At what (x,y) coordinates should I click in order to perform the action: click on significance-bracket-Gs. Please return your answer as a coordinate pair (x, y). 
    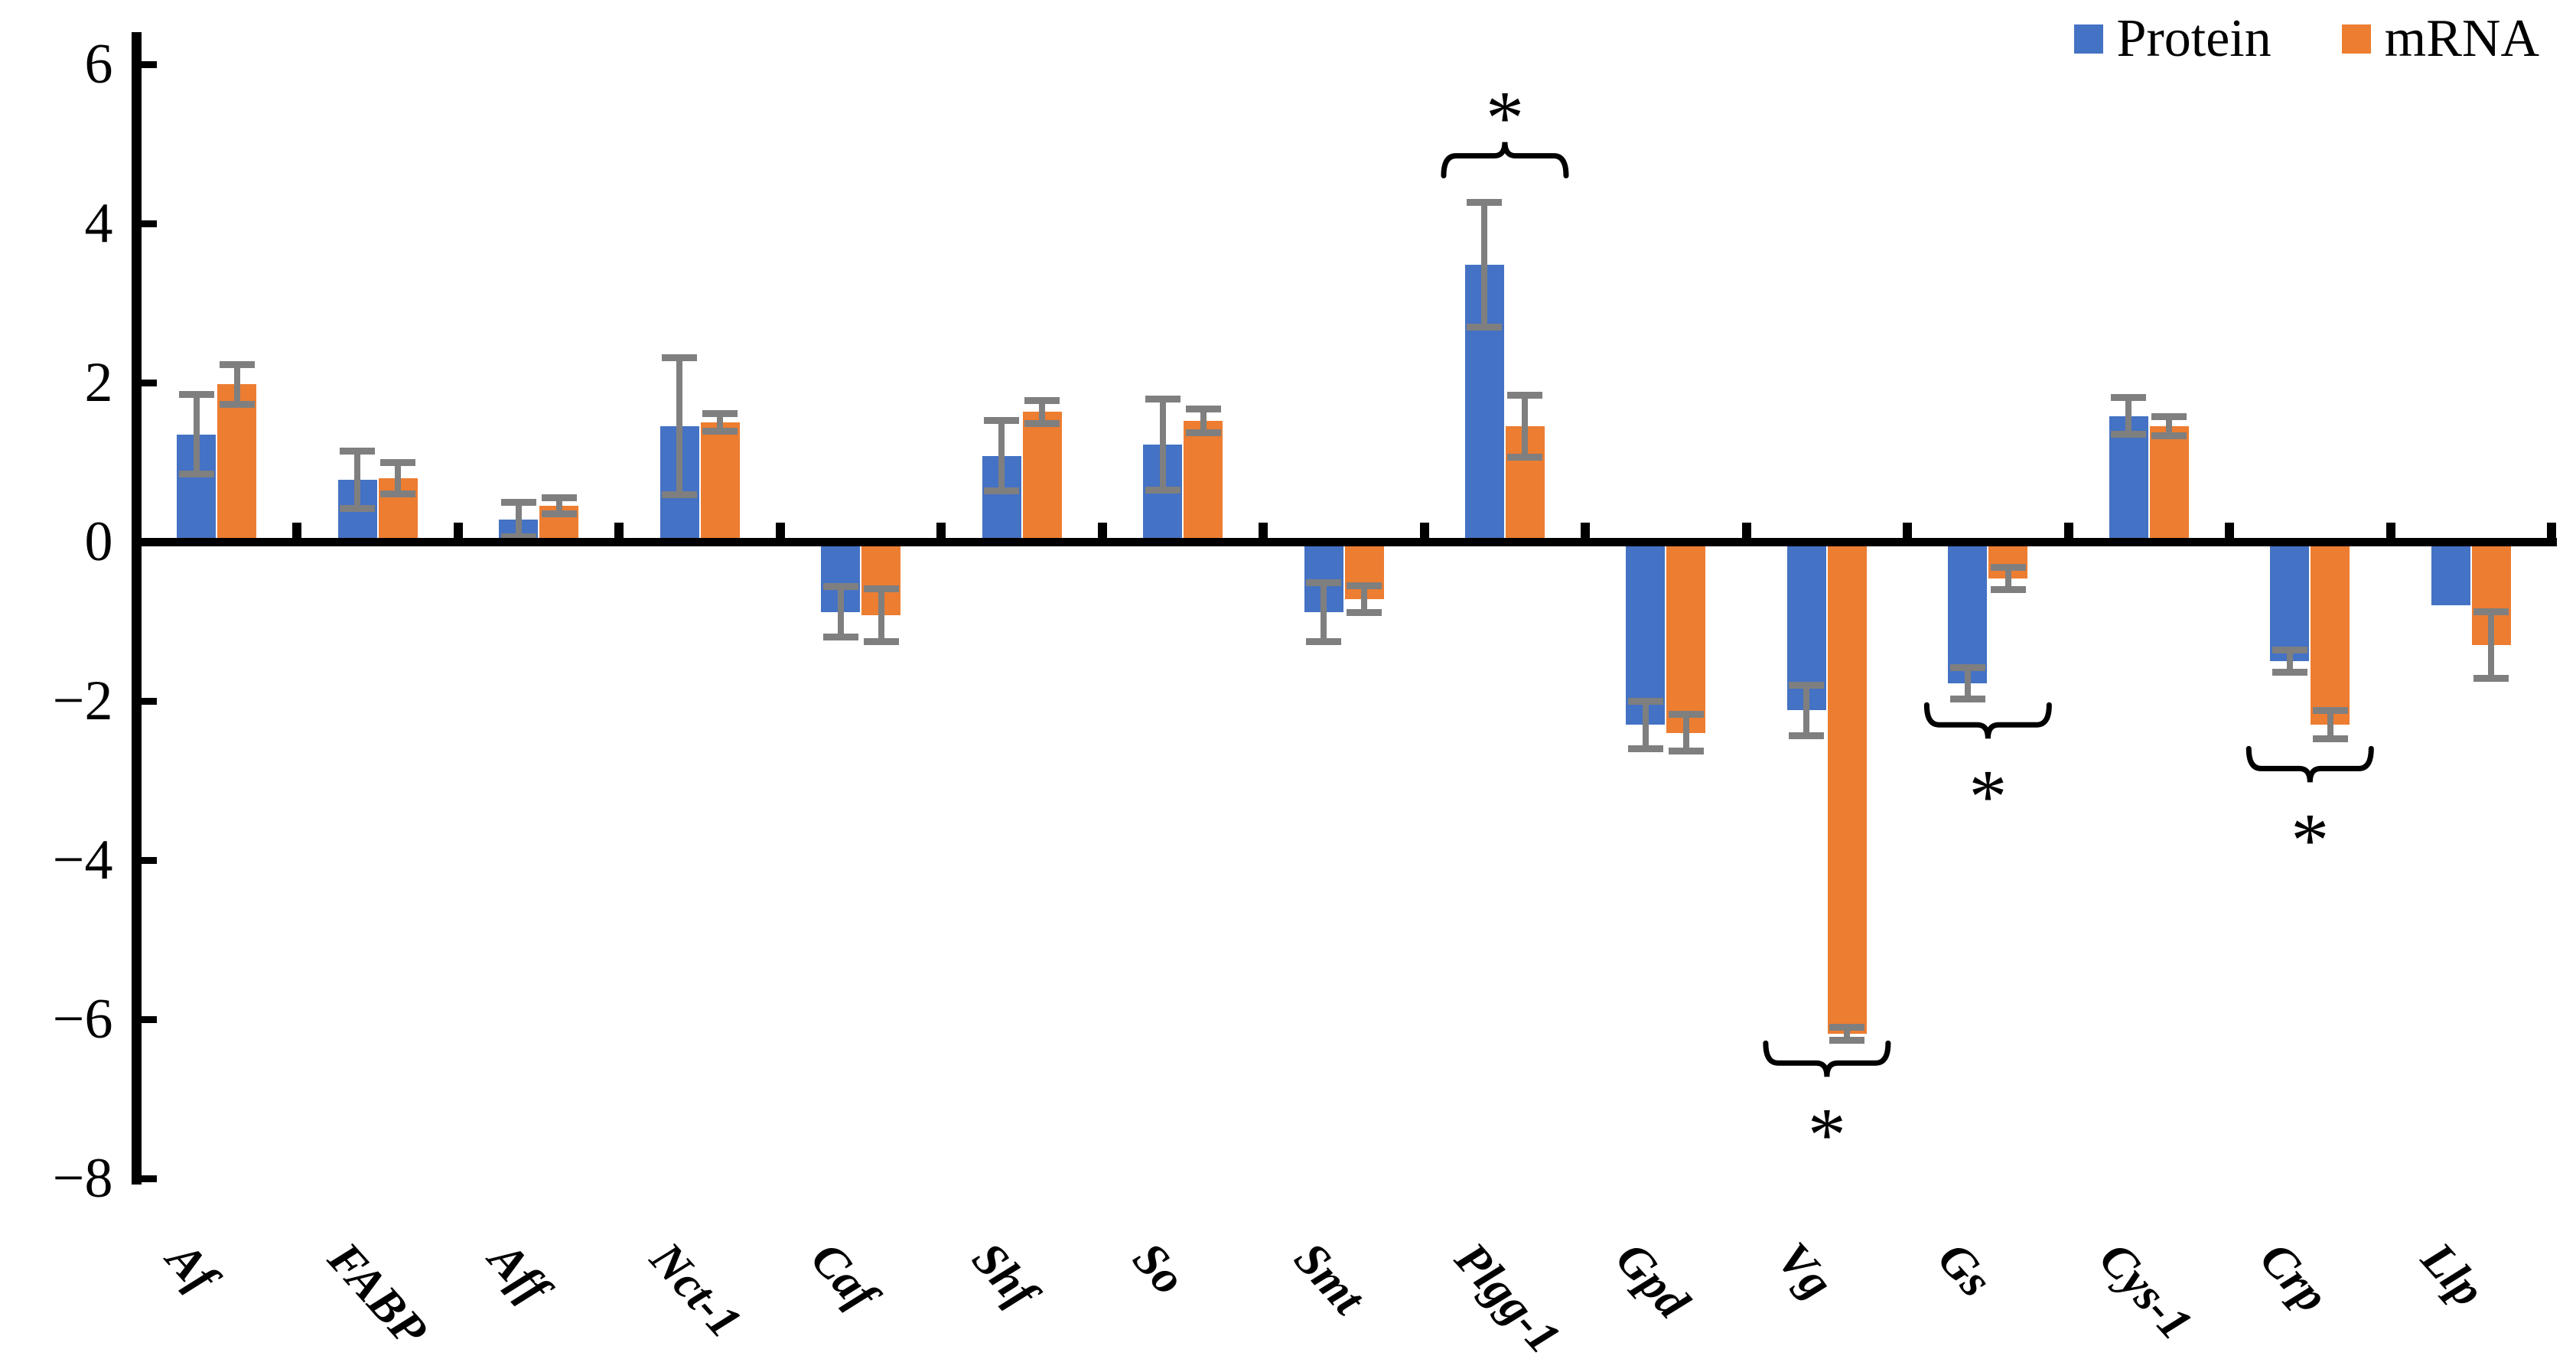
    Looking at the image, I should click on (1988, 720).